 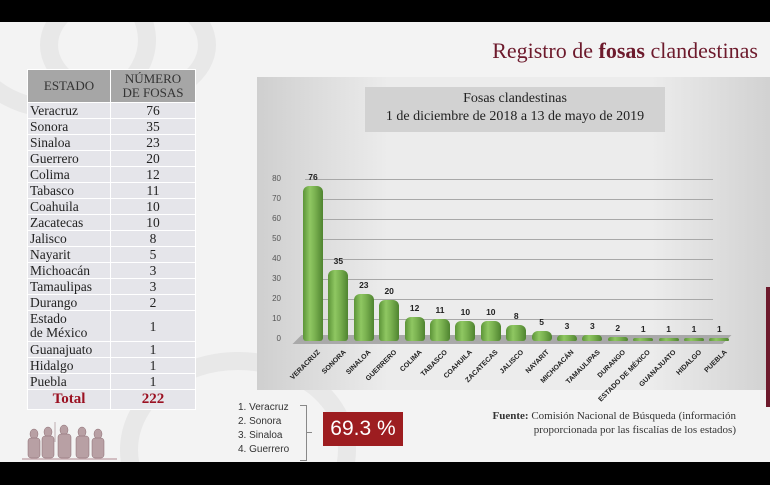 I want to click on top-state-item: 3. Sinaloa, so click(x=260, y=435).